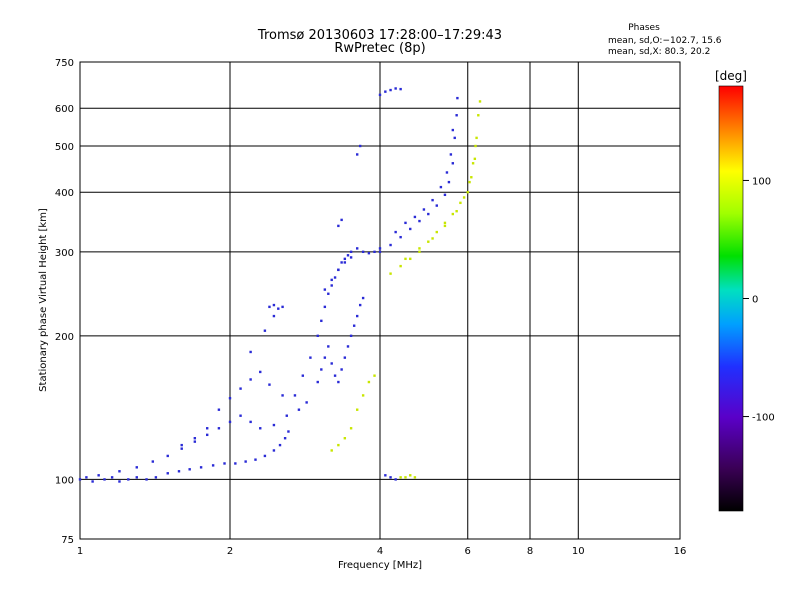 The height and width of the screenshot is (600, 800). I want to click on y-tick-label: 600, so click(64, 109).